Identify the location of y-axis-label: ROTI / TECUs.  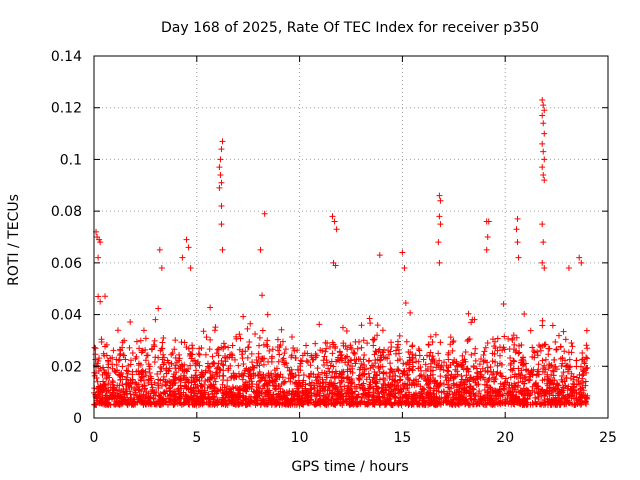
(14, 240).